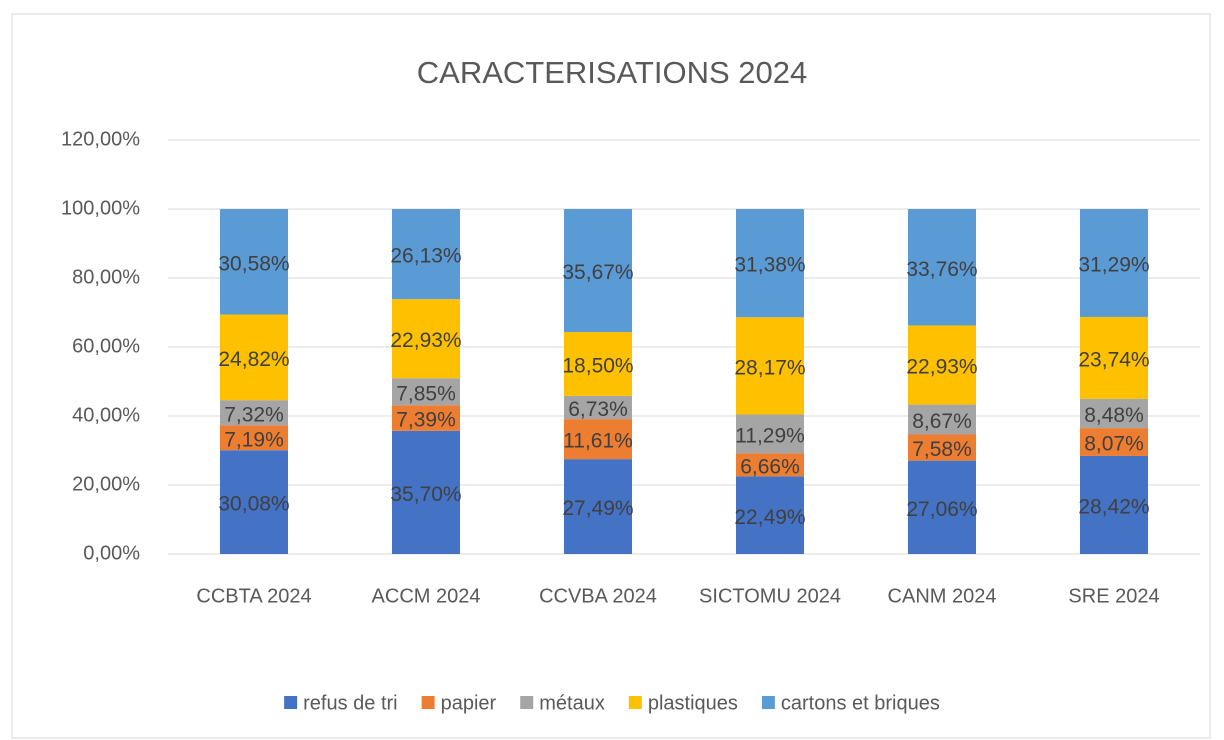 This screenshot has width=1224, height=740. I want to click on chart-title: CARACTERISATIONS 2024, so click(612, 72).